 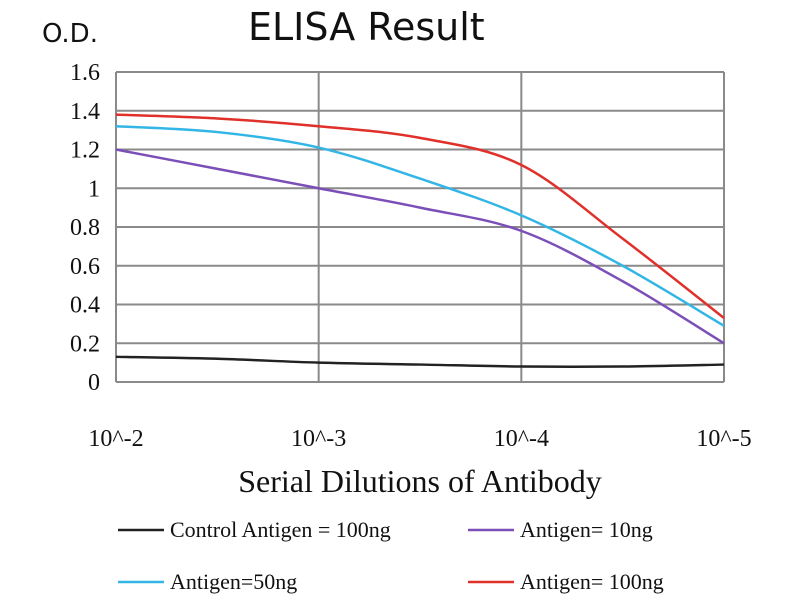 What do you see at coordinates (85, 267) in the screenshot?
I see `y-tick-label: 0.6` at bounding box center [85, 267].